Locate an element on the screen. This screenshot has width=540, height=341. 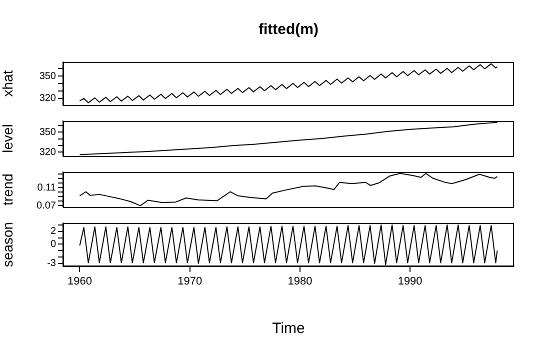
x-axis-title: Time is located at coordinates (288, 329).